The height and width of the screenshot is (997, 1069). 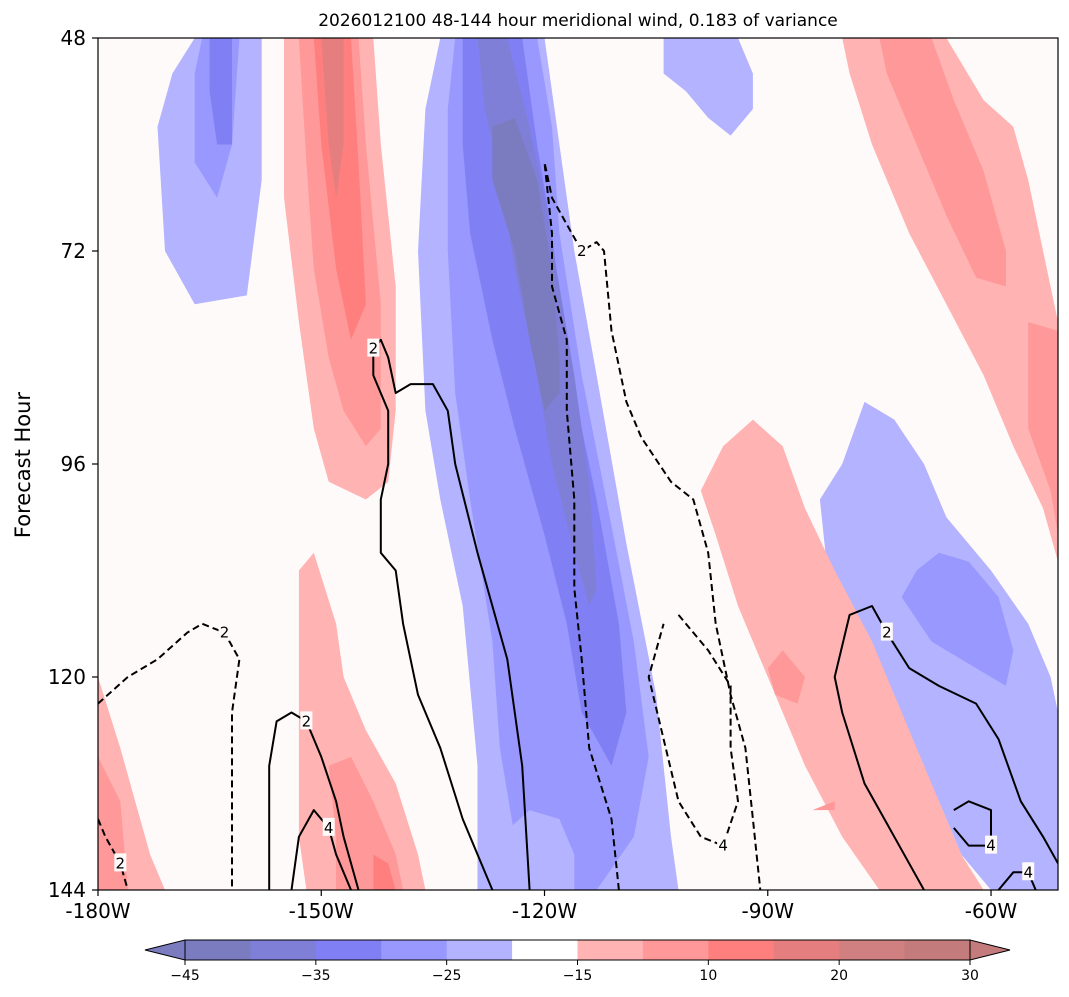 I want to click on y-tick-label: 120, so click(x=67, y=677).